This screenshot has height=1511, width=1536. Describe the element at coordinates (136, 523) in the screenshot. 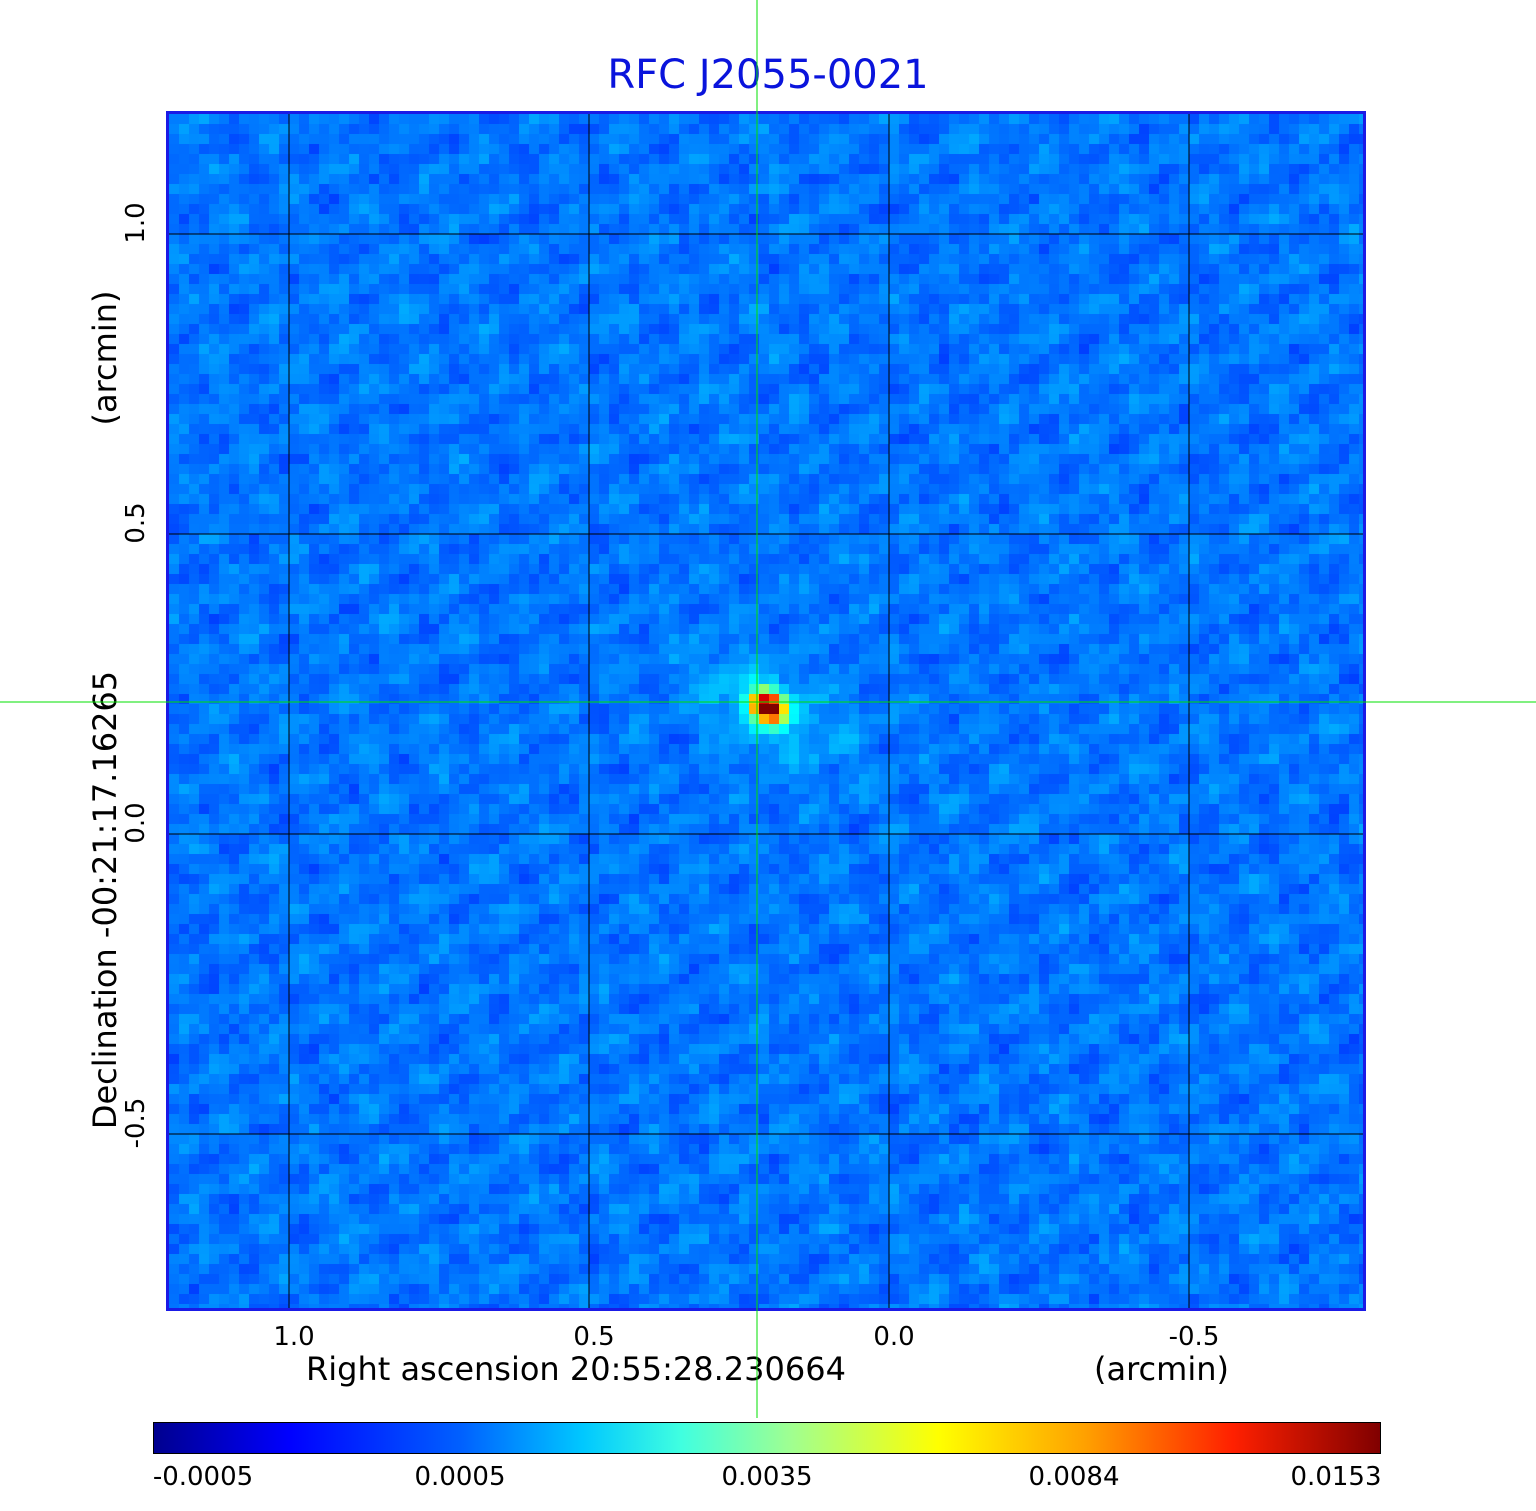

I see `y-tick-label: 0.5` at that location.